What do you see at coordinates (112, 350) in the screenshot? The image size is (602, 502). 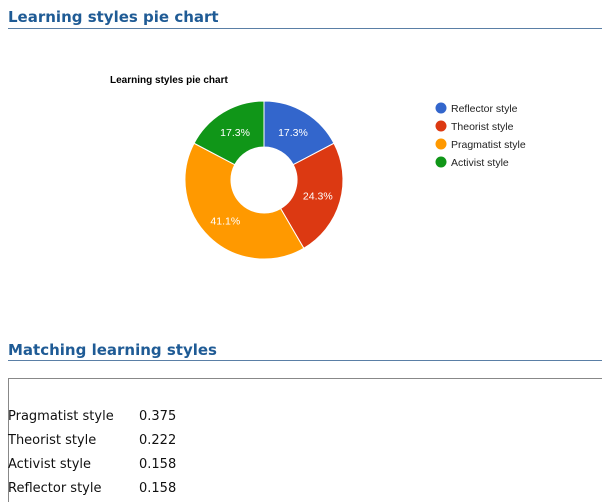 I see `matching-section-heading: Matching learning styles` at bounding box center [112, 350].